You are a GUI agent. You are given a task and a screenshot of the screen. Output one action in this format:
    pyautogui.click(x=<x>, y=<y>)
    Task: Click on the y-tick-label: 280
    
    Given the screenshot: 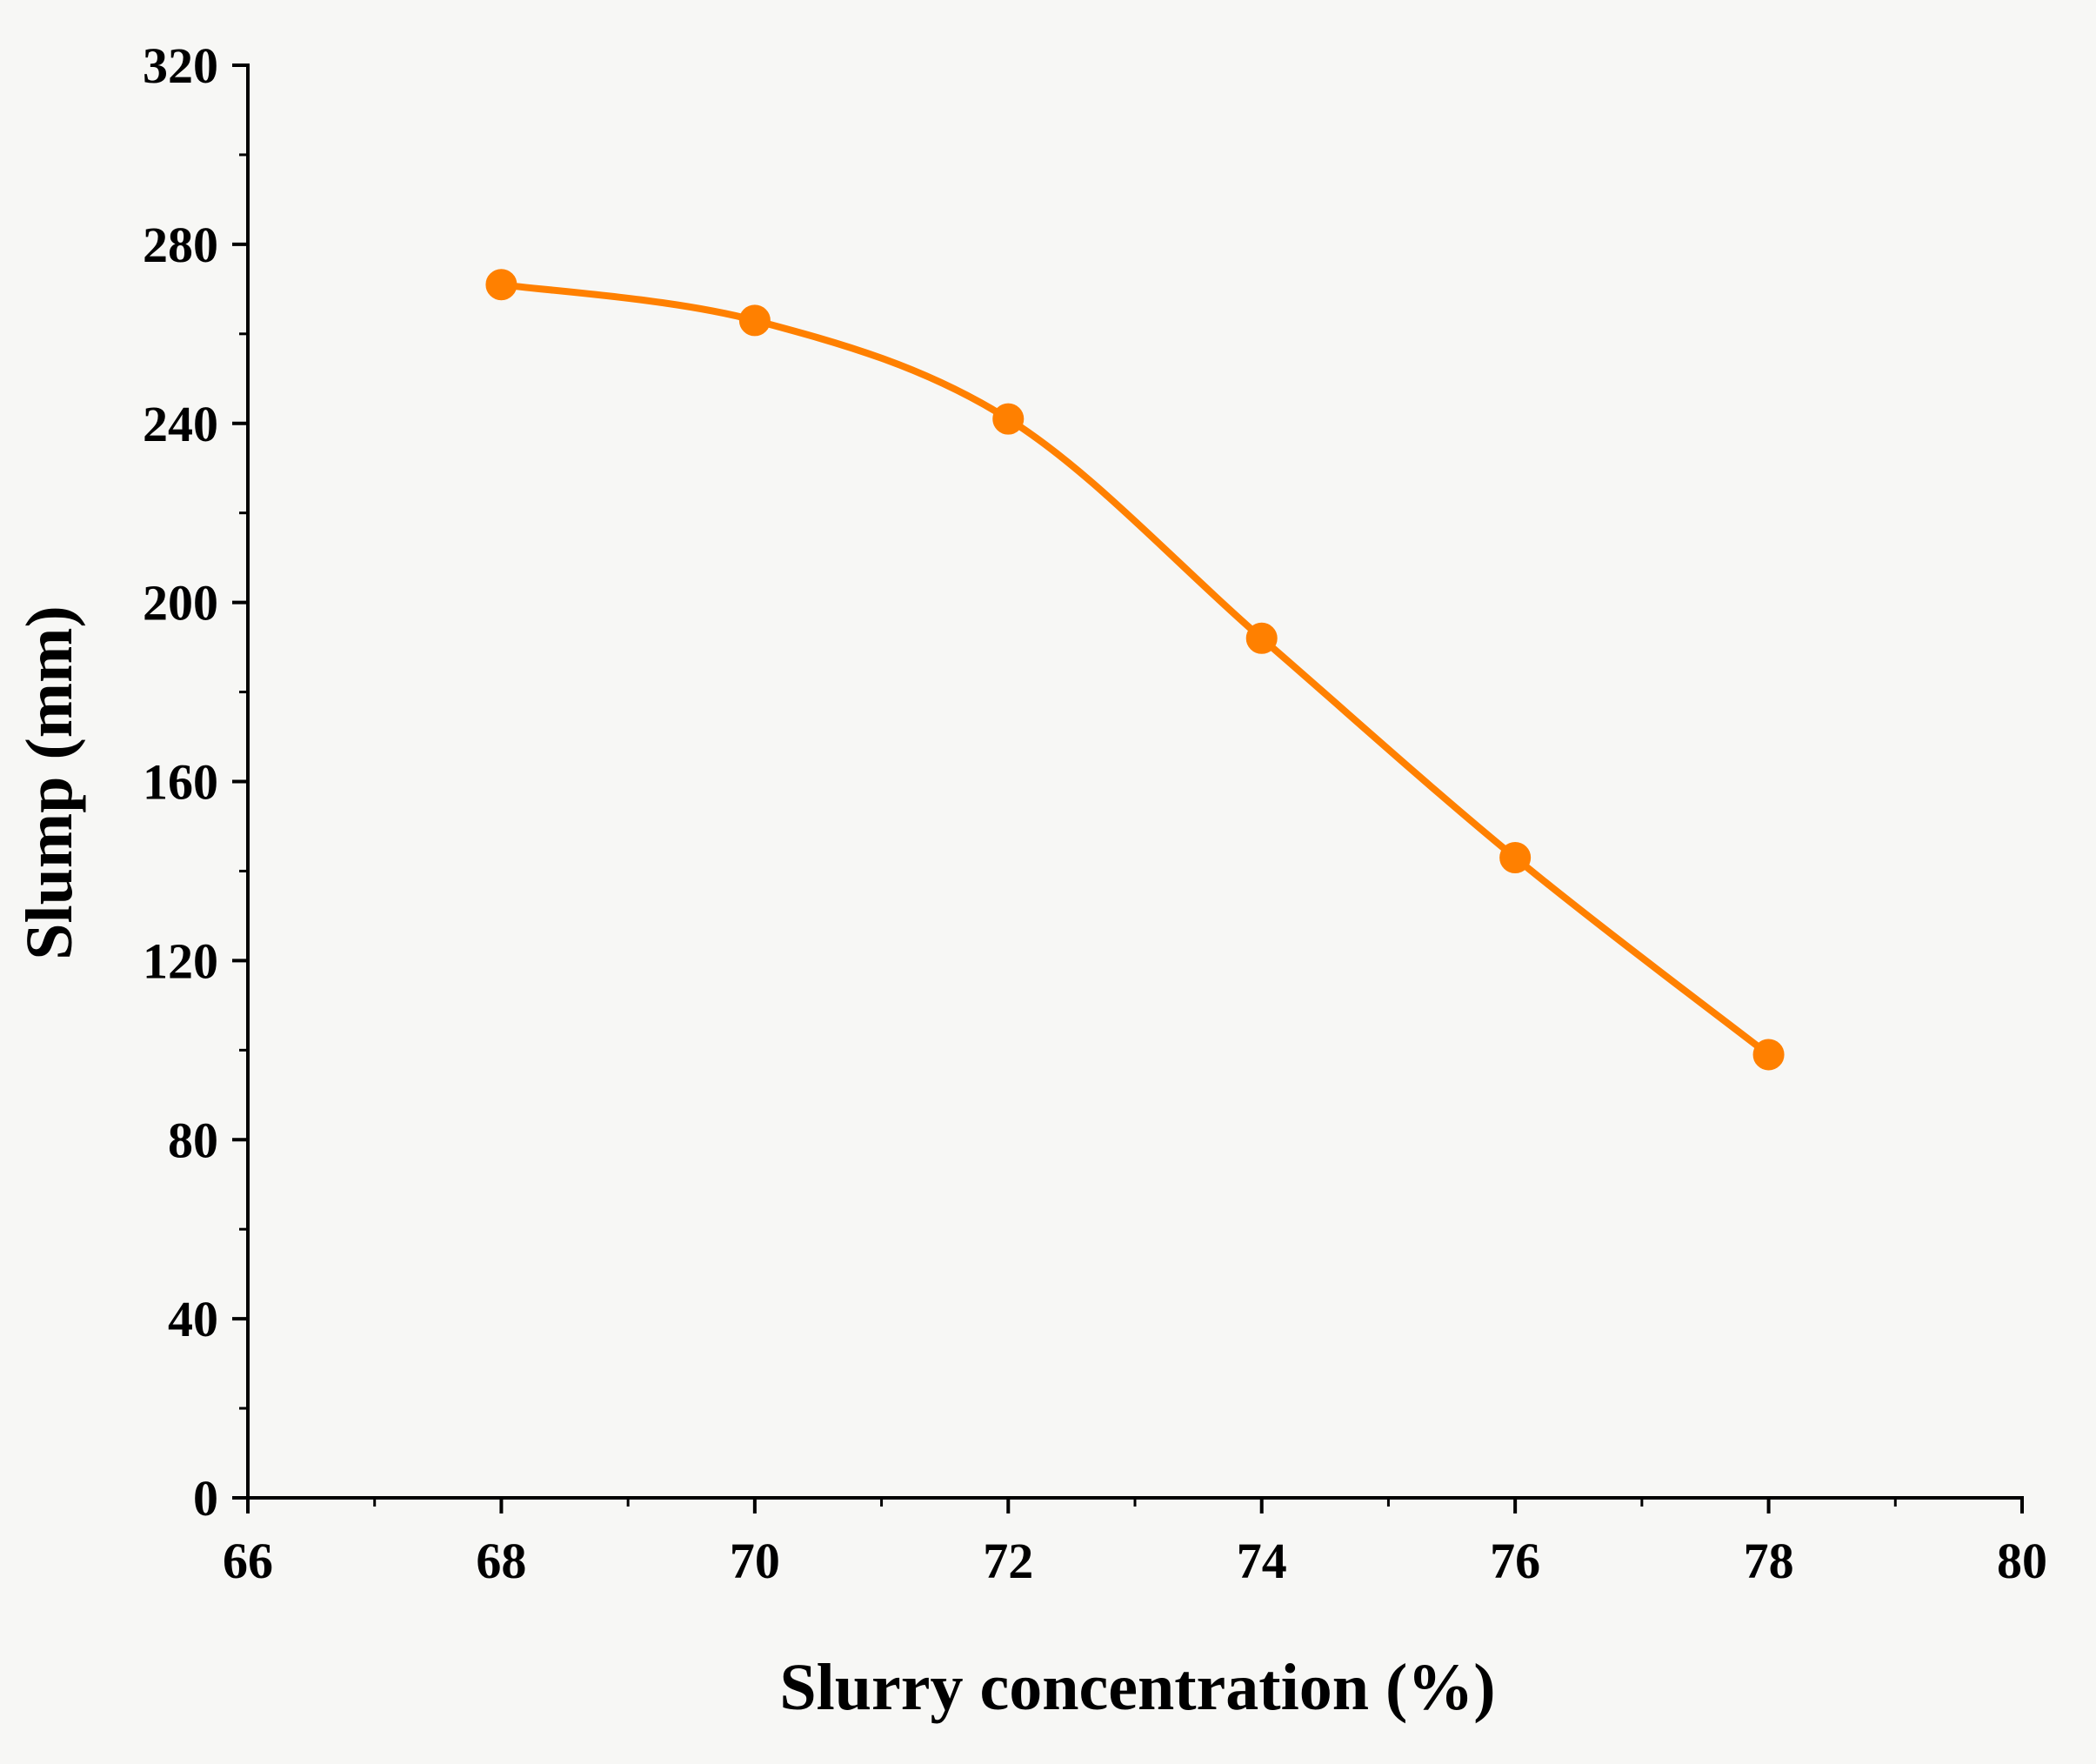 What is the action you would take?
    pyautogui.click(x=180, y=245)
    